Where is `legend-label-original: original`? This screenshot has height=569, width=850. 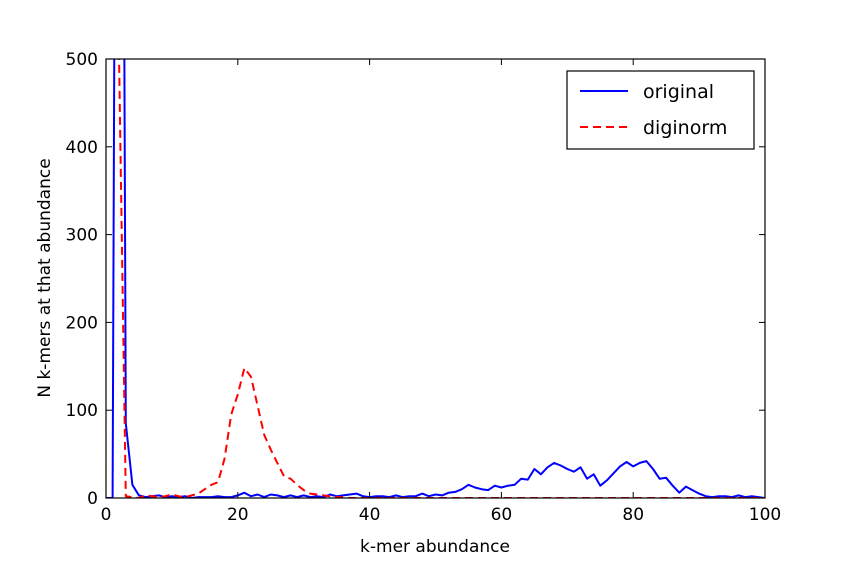 legend-label-original: original is located at coordinates (678, 92).